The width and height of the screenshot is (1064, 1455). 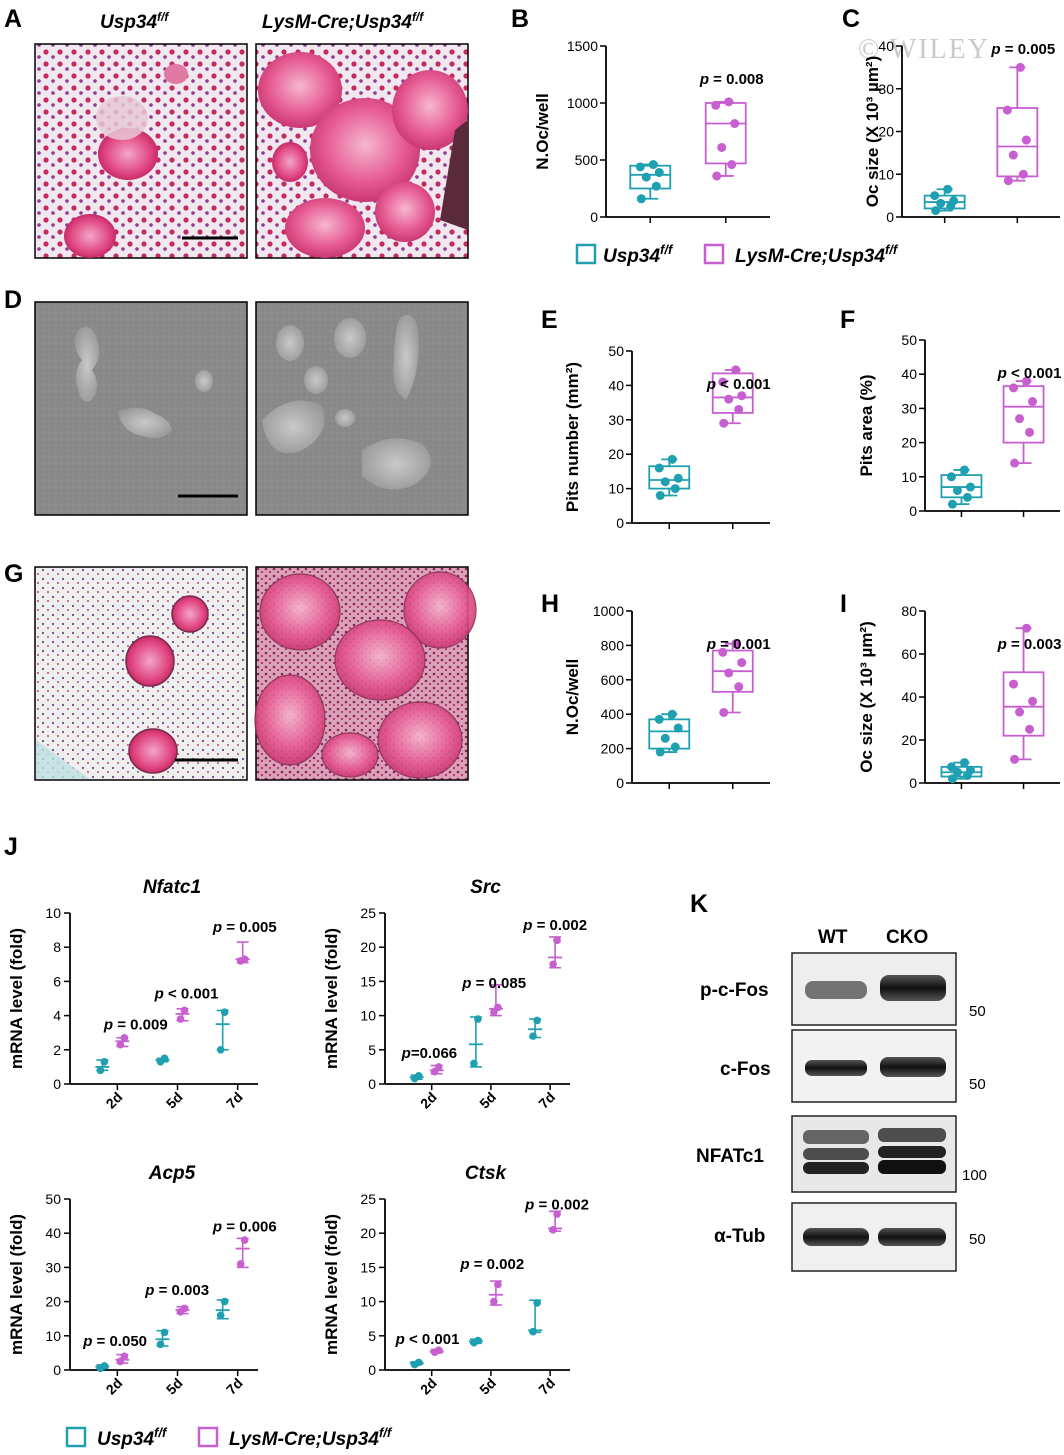 I want to click on y-tick-label: 60, so click(x=909, y=654).